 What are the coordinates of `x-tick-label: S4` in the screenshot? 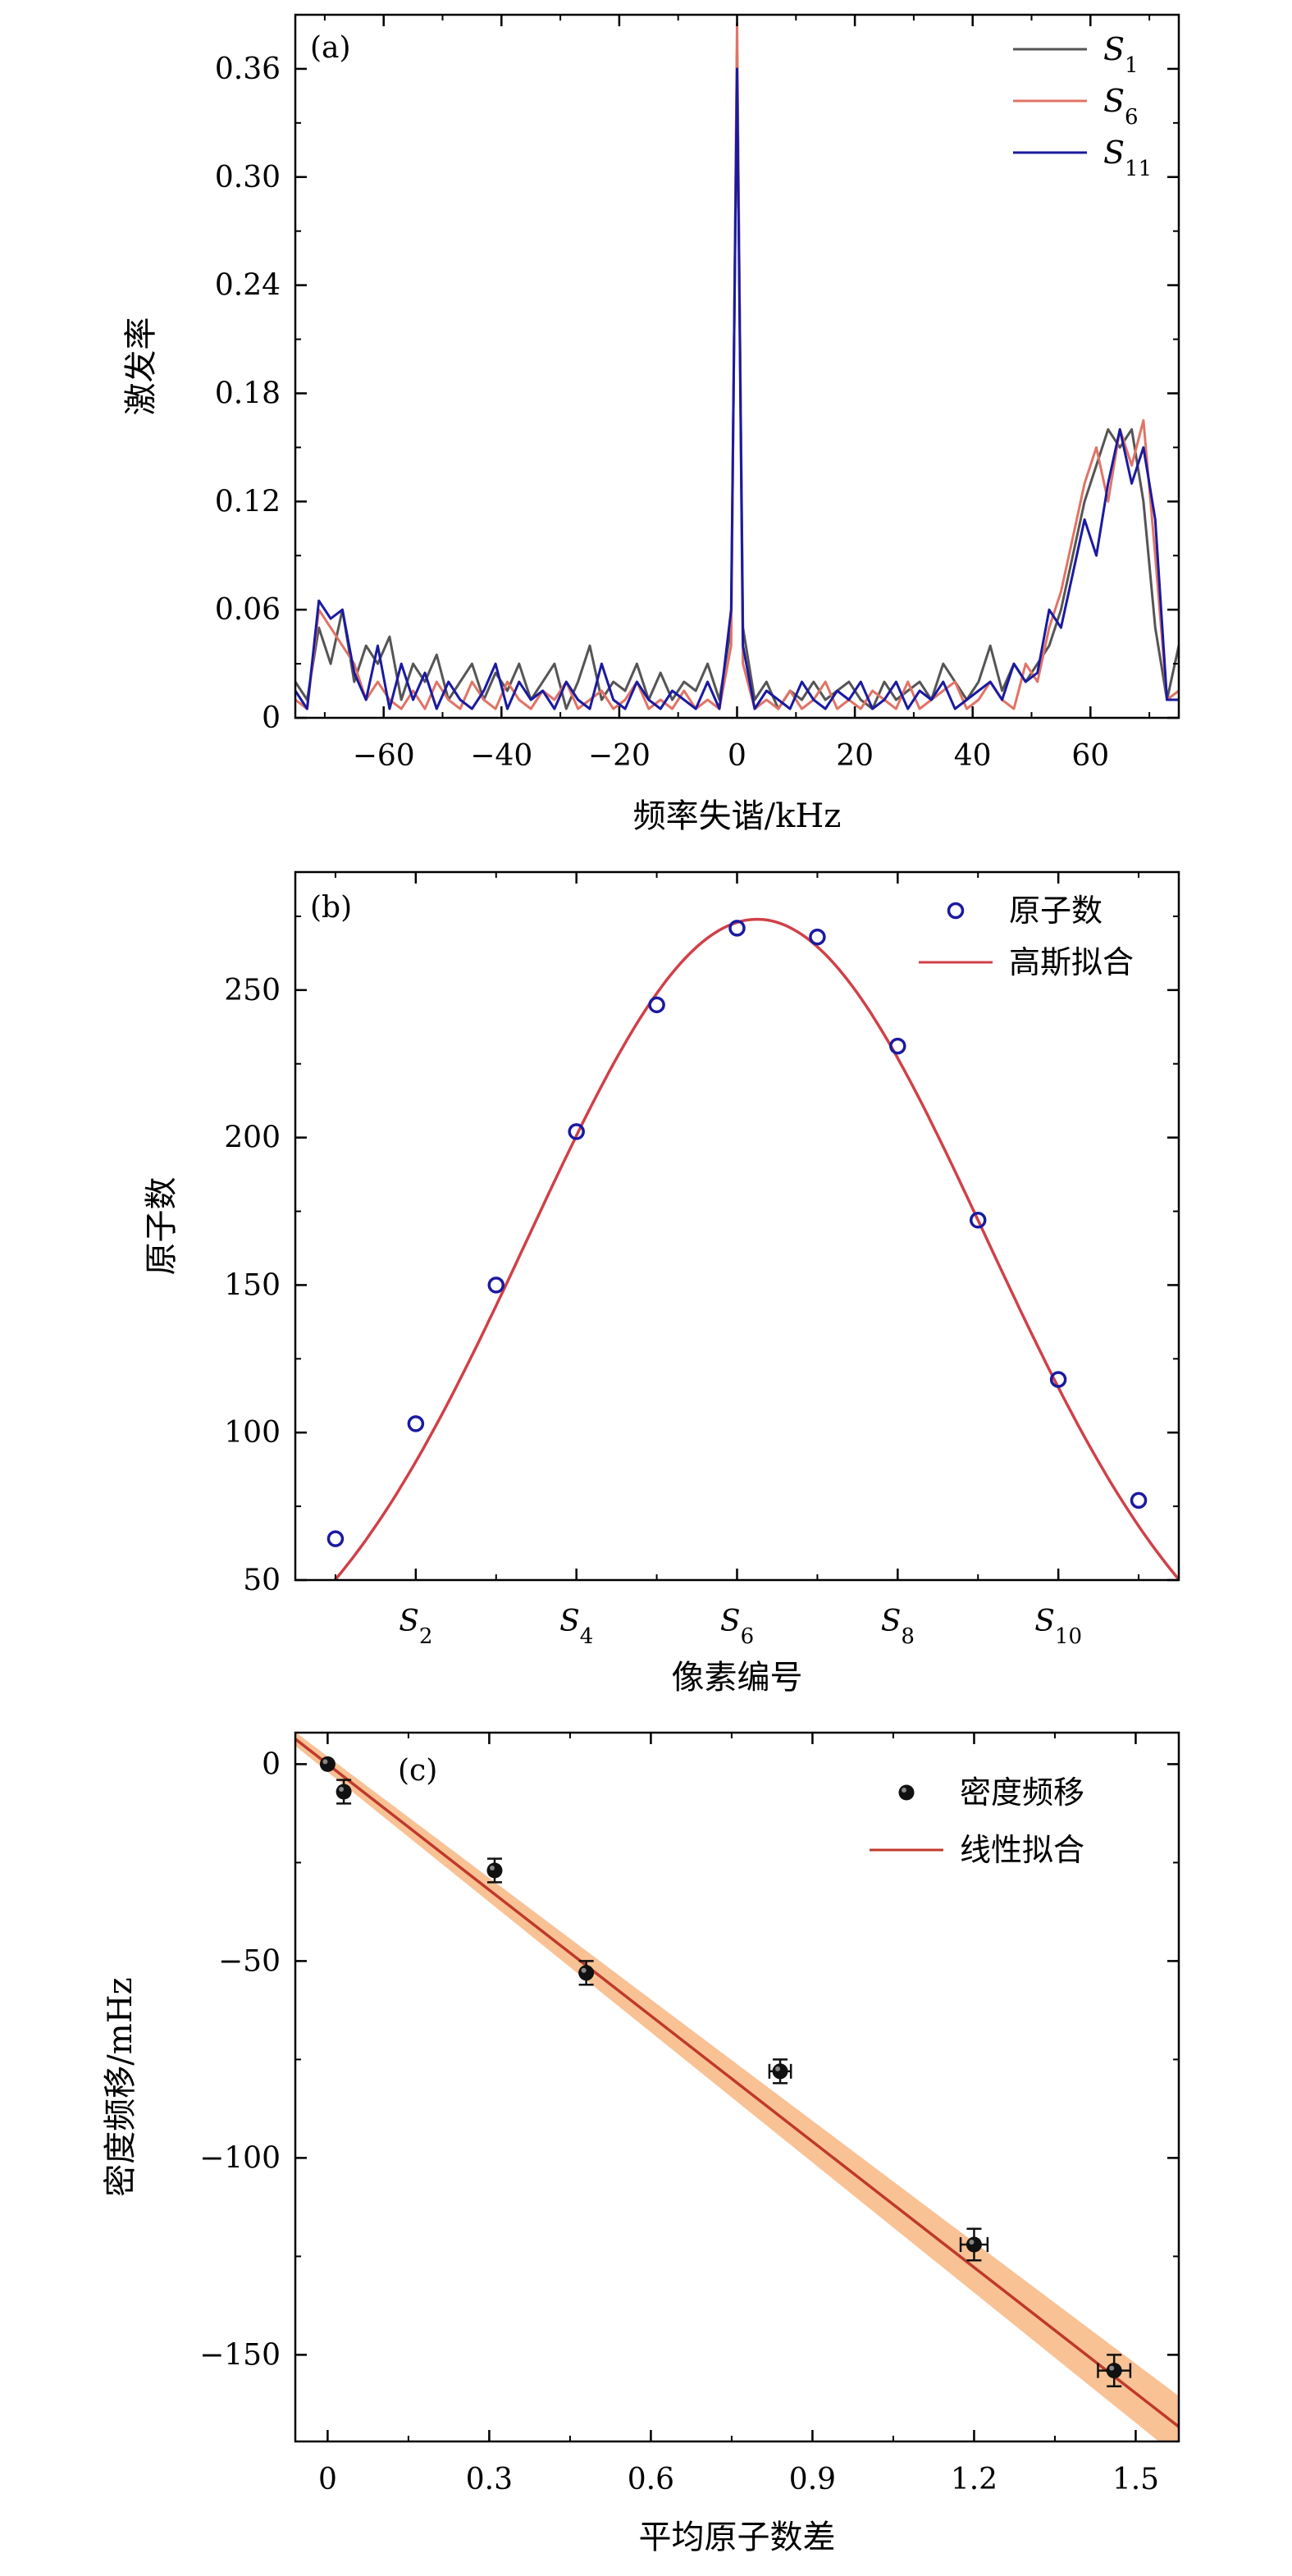 It's located at (576, 1627).